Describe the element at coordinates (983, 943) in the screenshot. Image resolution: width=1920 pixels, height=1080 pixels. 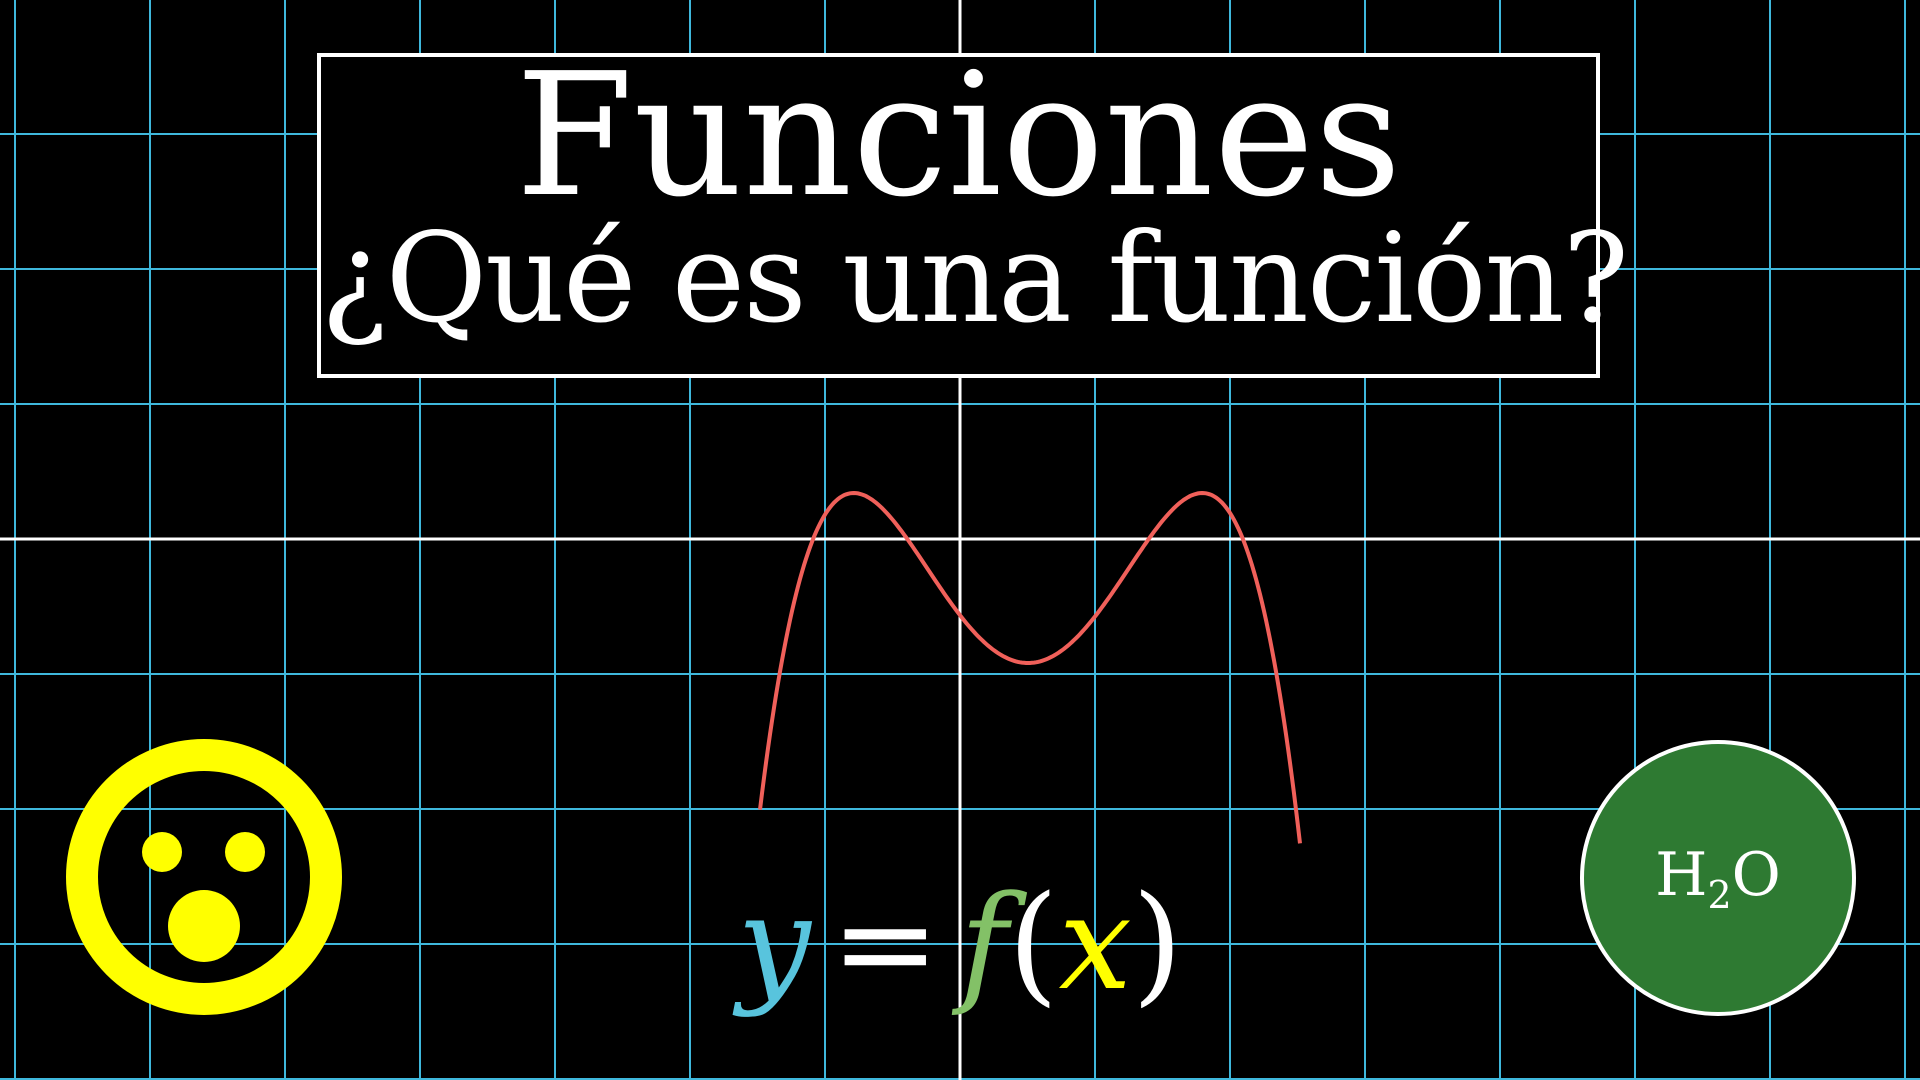
I see `function-name: f` at that location.